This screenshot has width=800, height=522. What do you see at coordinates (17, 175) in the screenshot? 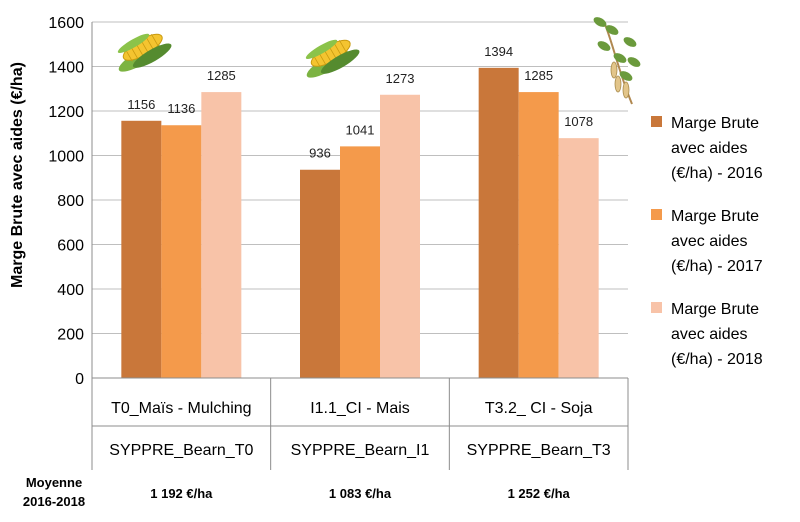
I see `y-axis-label: Marge Brute avec aides (€/ha)` at bounding box center [17, 175].